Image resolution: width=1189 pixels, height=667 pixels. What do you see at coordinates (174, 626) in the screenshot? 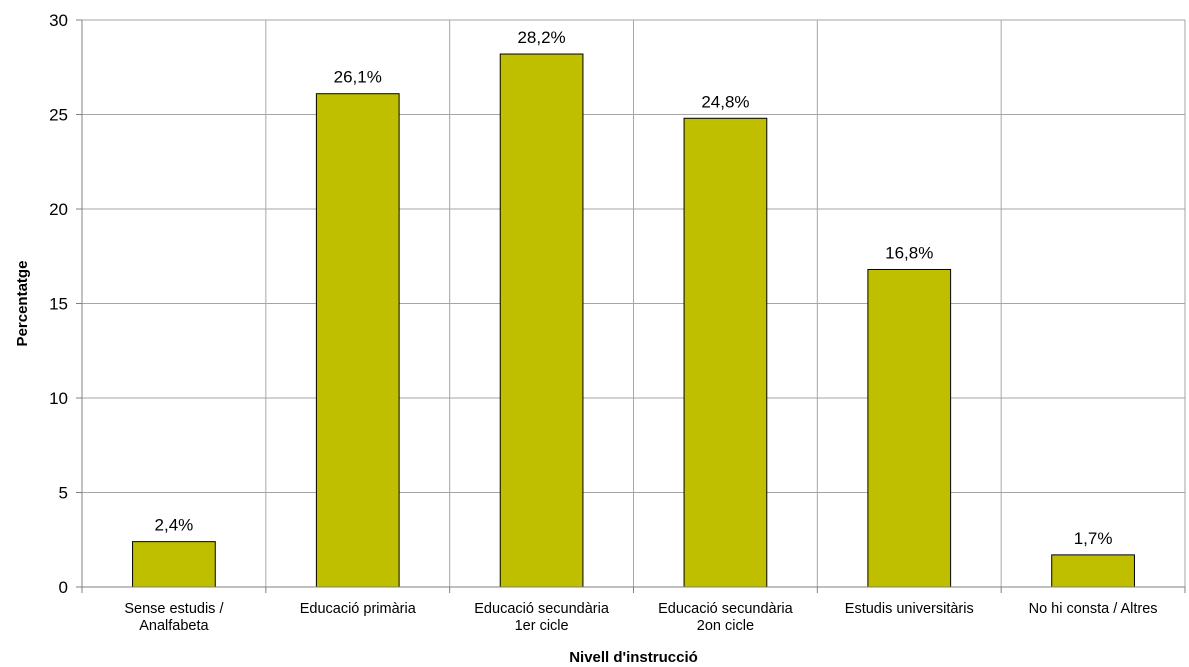
I see `category-label: Analfabeta` at bounding box center [174, 626].